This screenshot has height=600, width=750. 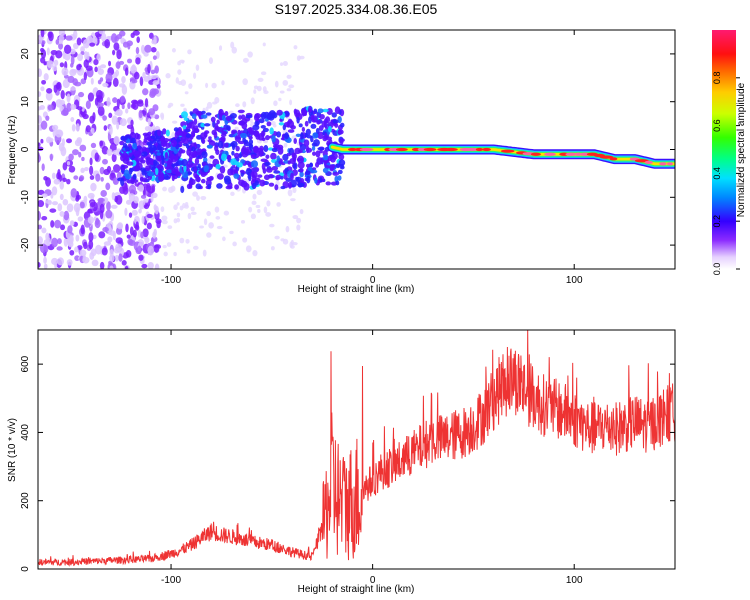 I want to click on snr-x-tick-label: 0, so click(x=373, y=580).